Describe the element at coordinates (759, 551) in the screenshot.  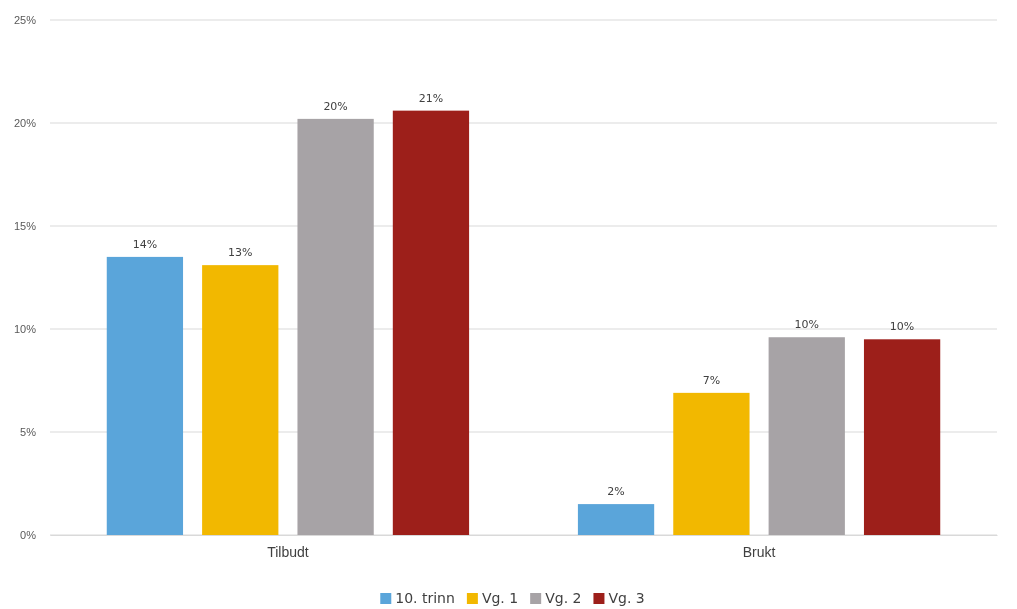
I see `x-tick-label: Brukt` at that location.